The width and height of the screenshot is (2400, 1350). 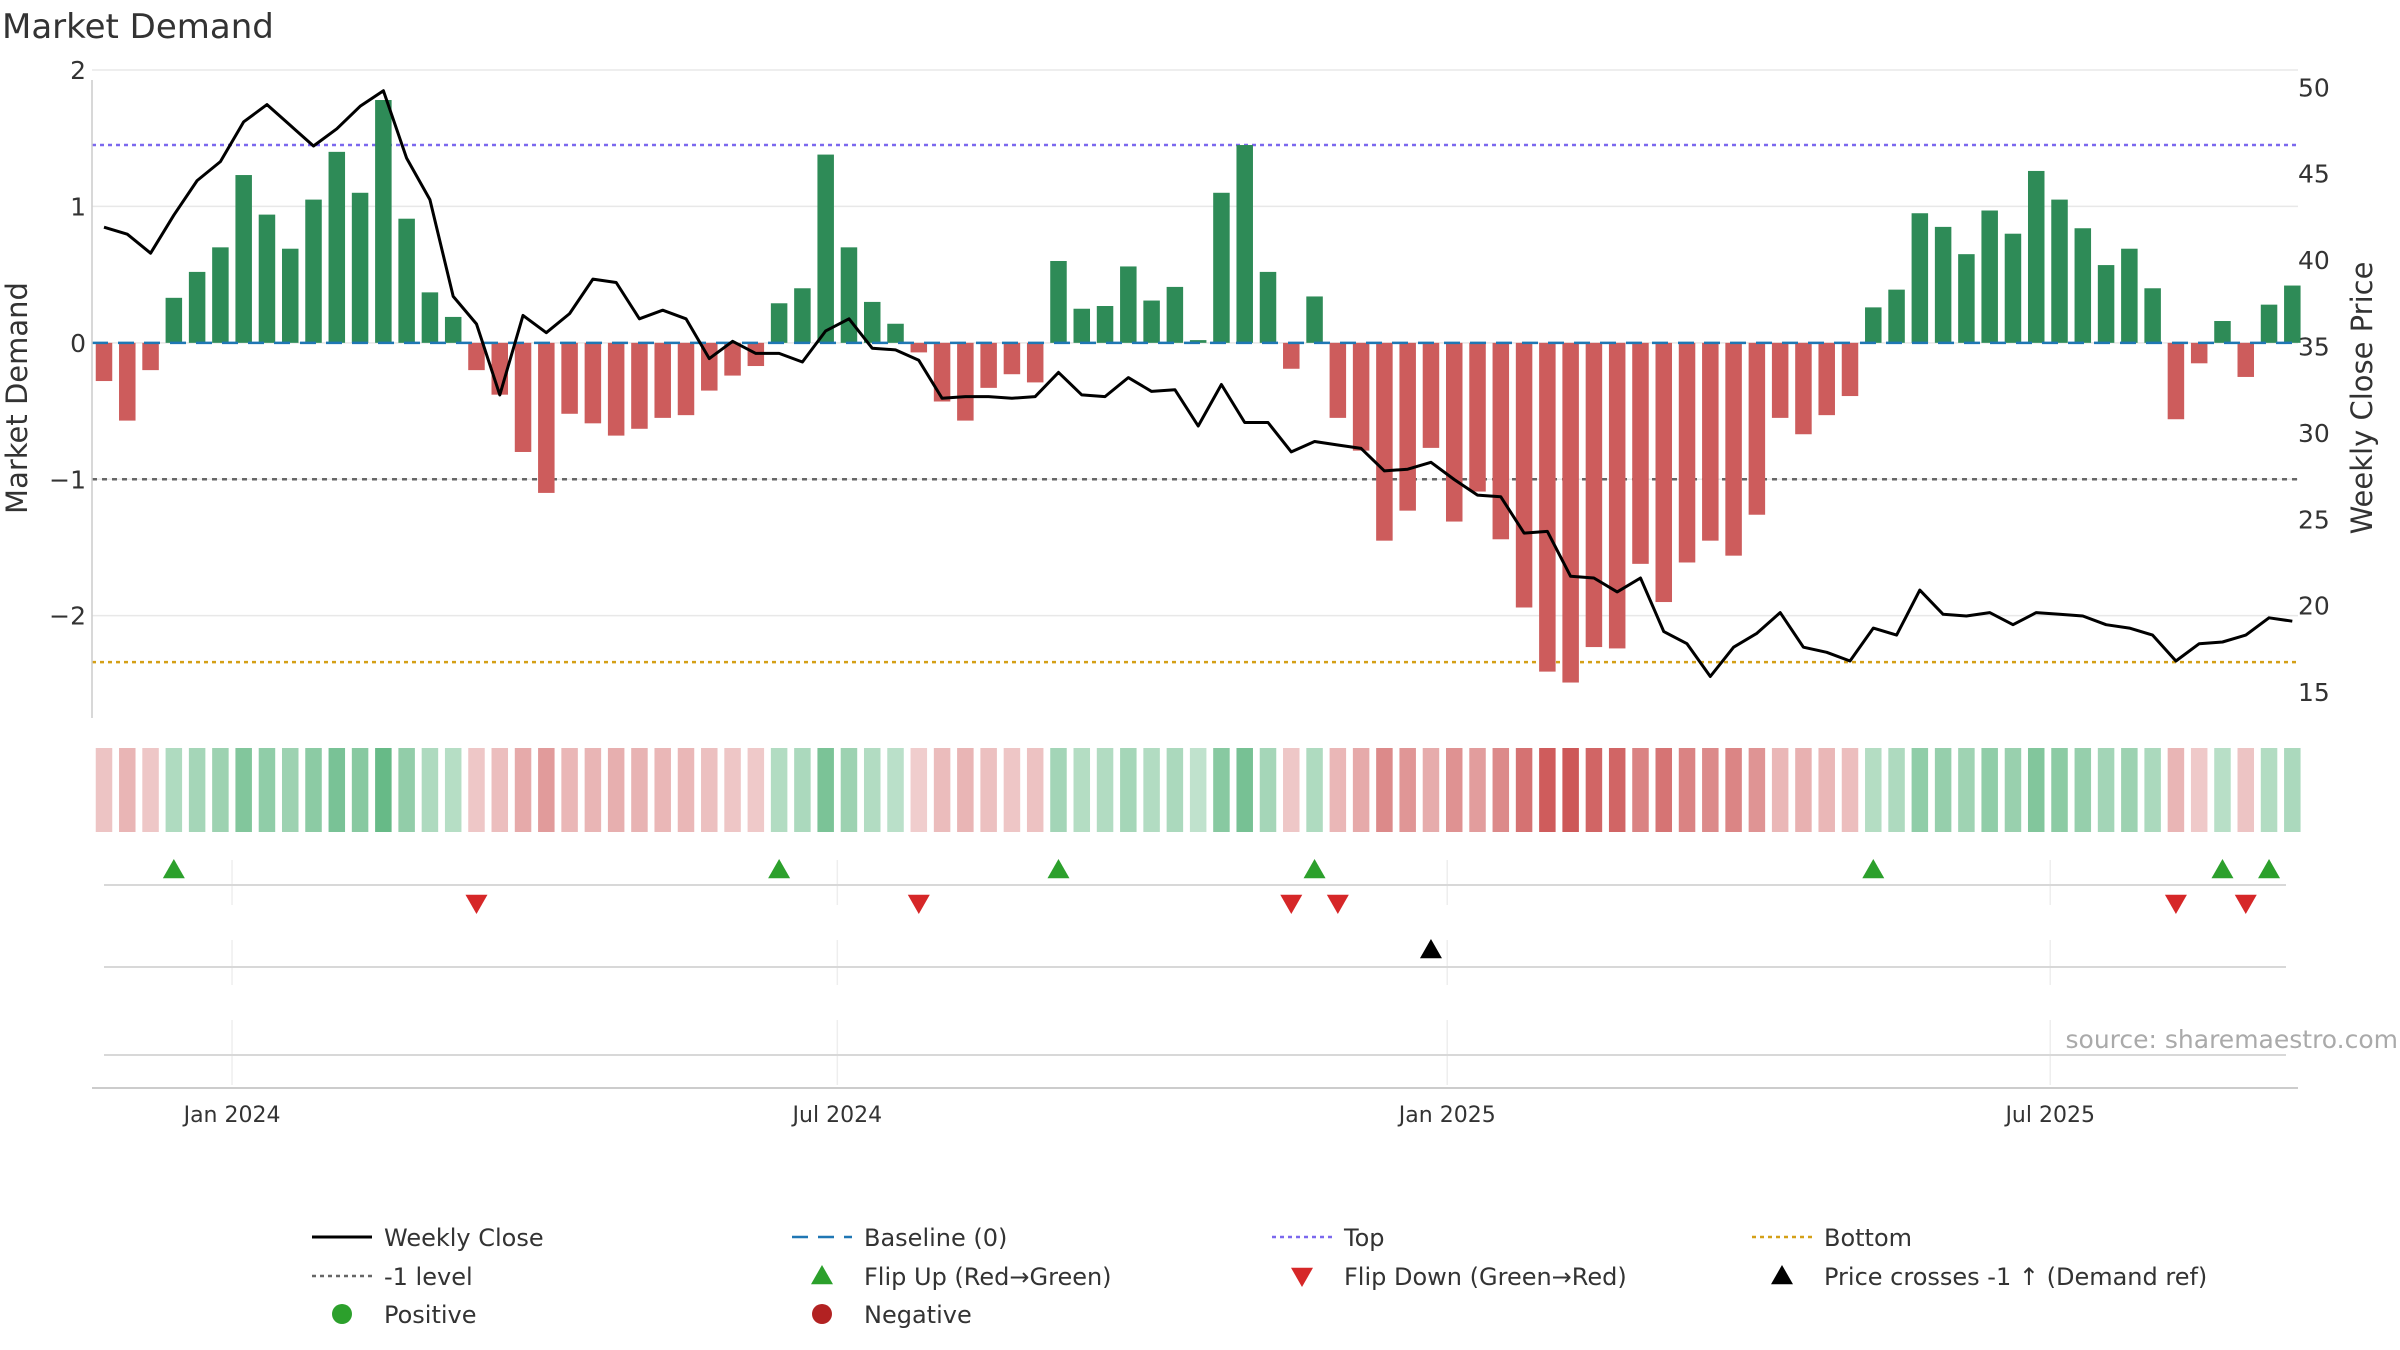 What do you see at coordinates (138, 27) in the screenshot?
I see `chart-title: Market Demand` at bounding box center [138, 27].